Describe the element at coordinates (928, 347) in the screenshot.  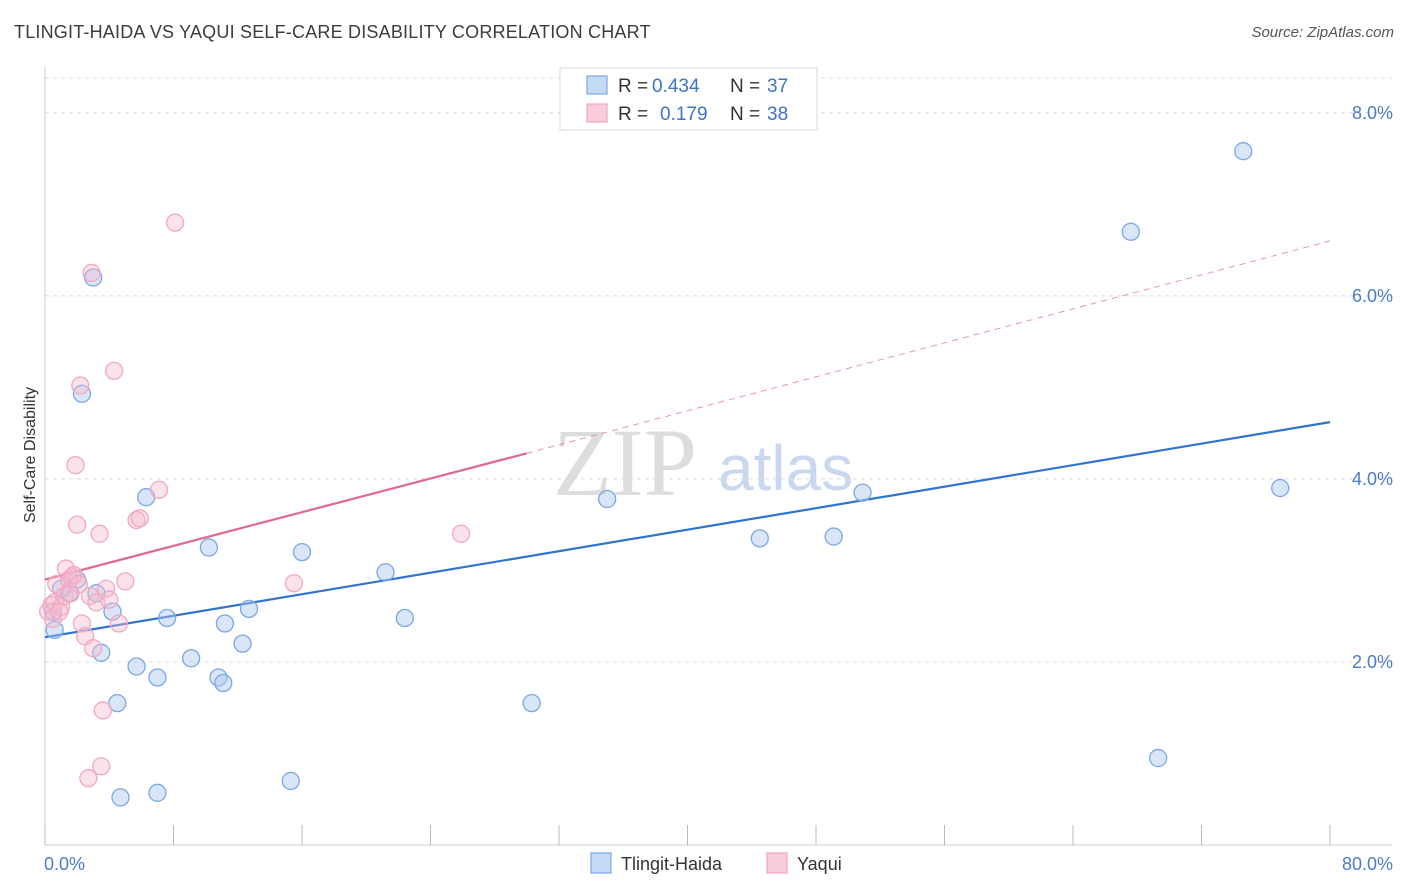
I see `trend-extension-yaqui` at that location.